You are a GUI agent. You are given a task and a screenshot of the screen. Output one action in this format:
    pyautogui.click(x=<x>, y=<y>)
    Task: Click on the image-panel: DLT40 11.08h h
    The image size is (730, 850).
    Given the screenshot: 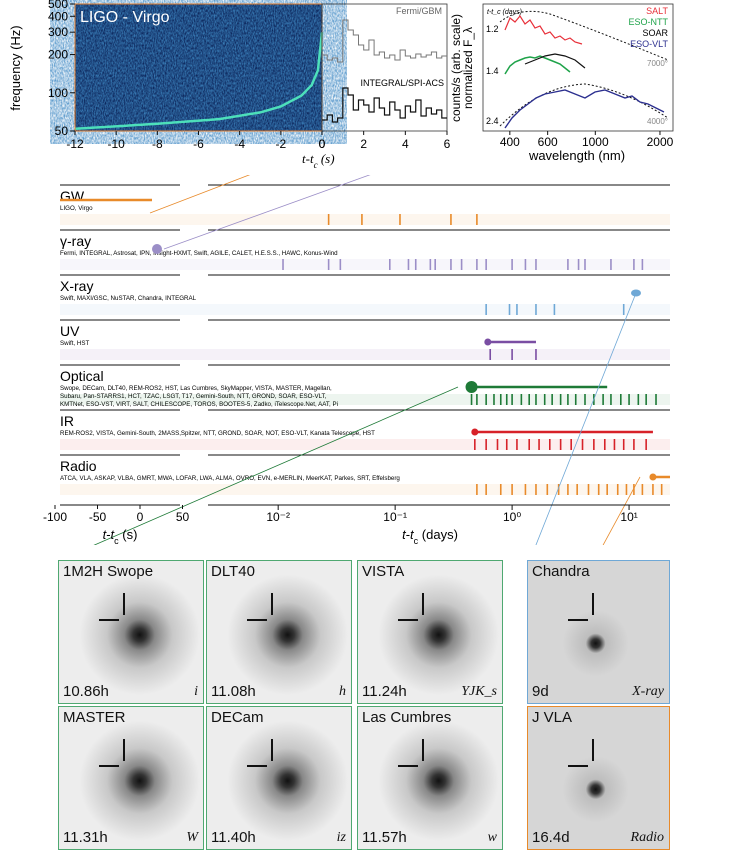 What is the action you would take?
    pyautogui.click(x=279, y=632)
    